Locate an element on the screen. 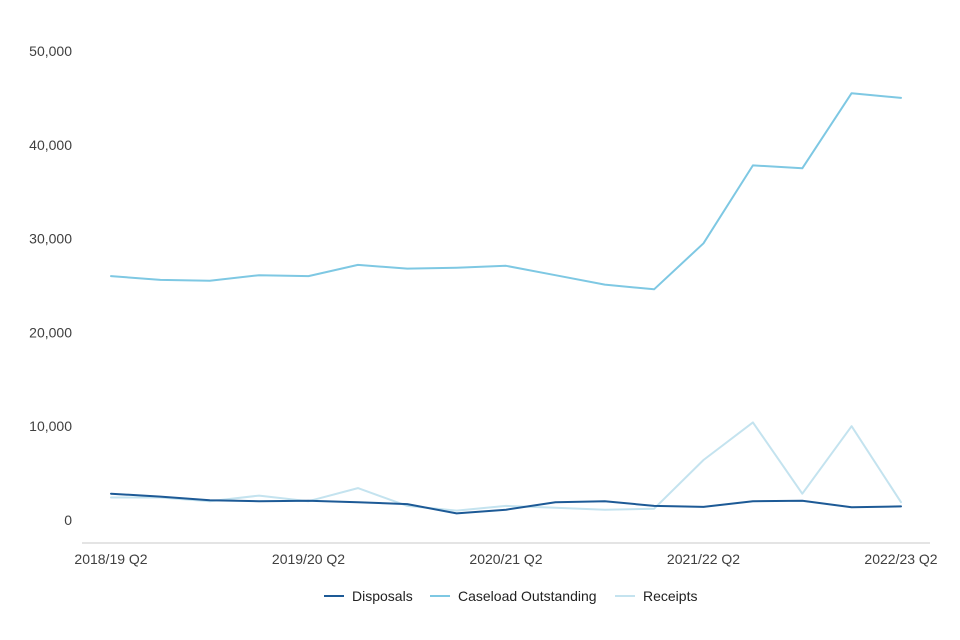  y-tick-label: 30,000 is located at coordinates (50, 239).